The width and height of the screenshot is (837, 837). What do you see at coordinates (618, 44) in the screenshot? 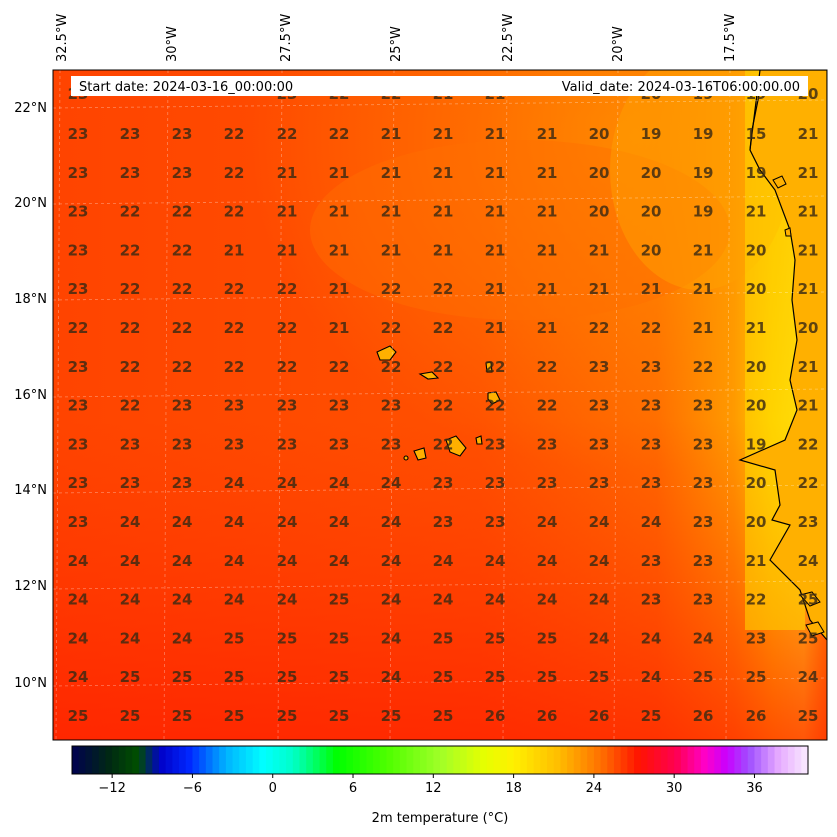
I see `lon-label: 20°W` at bounding box center [618, 44].